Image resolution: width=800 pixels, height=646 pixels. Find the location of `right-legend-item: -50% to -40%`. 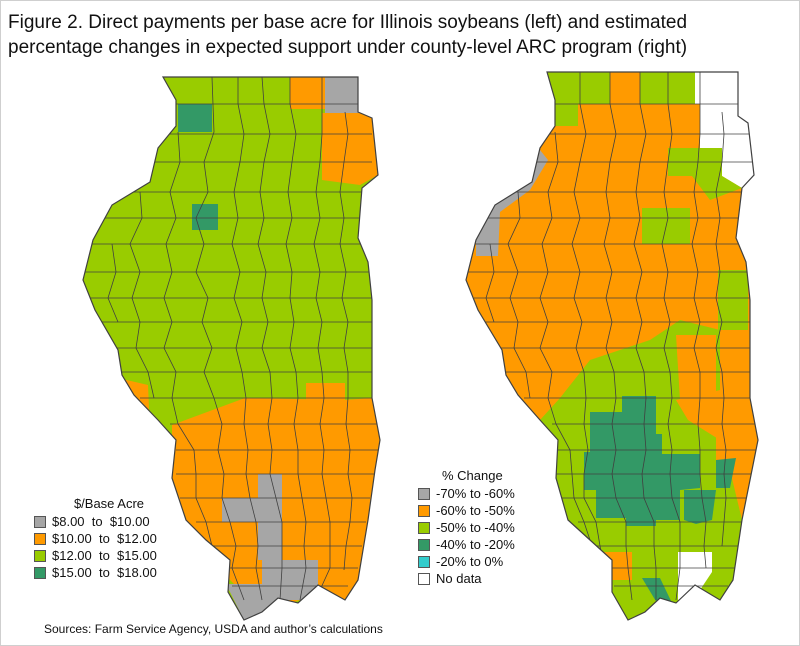

right-legend-item: -50% to -40% is located at coordinates (483, 527).